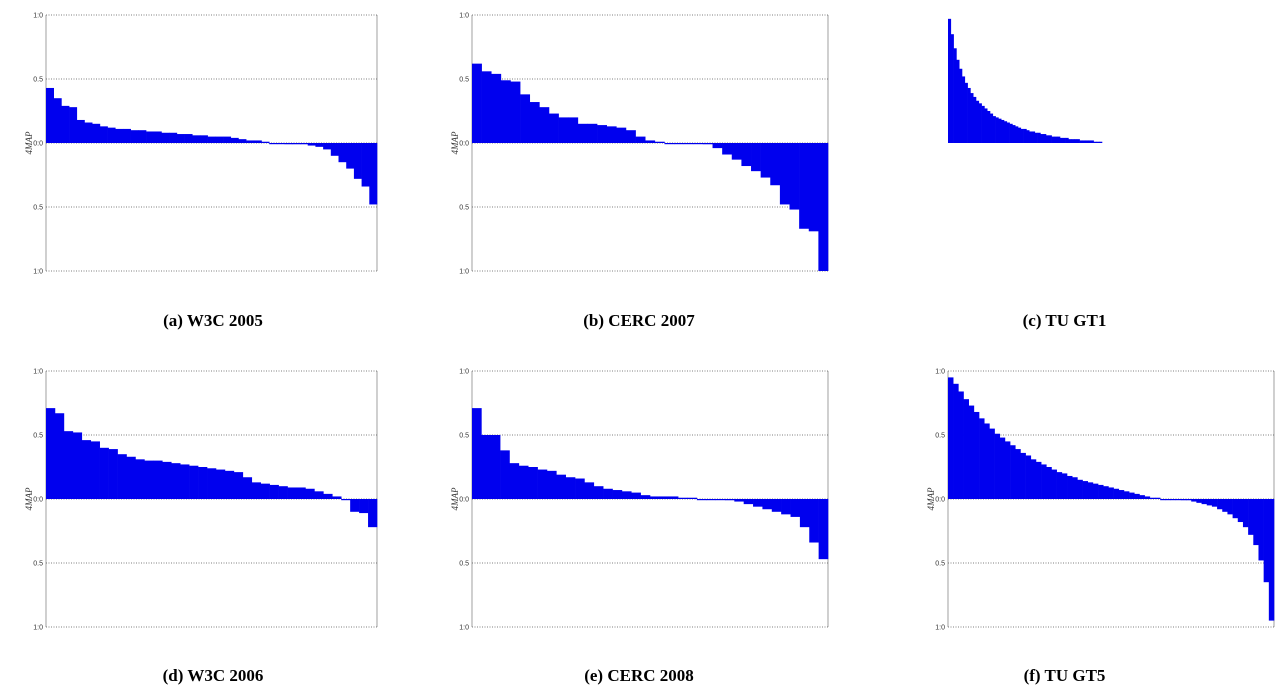 This screenshot has width=1277, height=690. What do you see at coordinates (639, 500) in the screenshot?
I see `chart-e: 1:0 0.5 0:0 0.5 1:0 4MAP` at bounding box center [639, 500].